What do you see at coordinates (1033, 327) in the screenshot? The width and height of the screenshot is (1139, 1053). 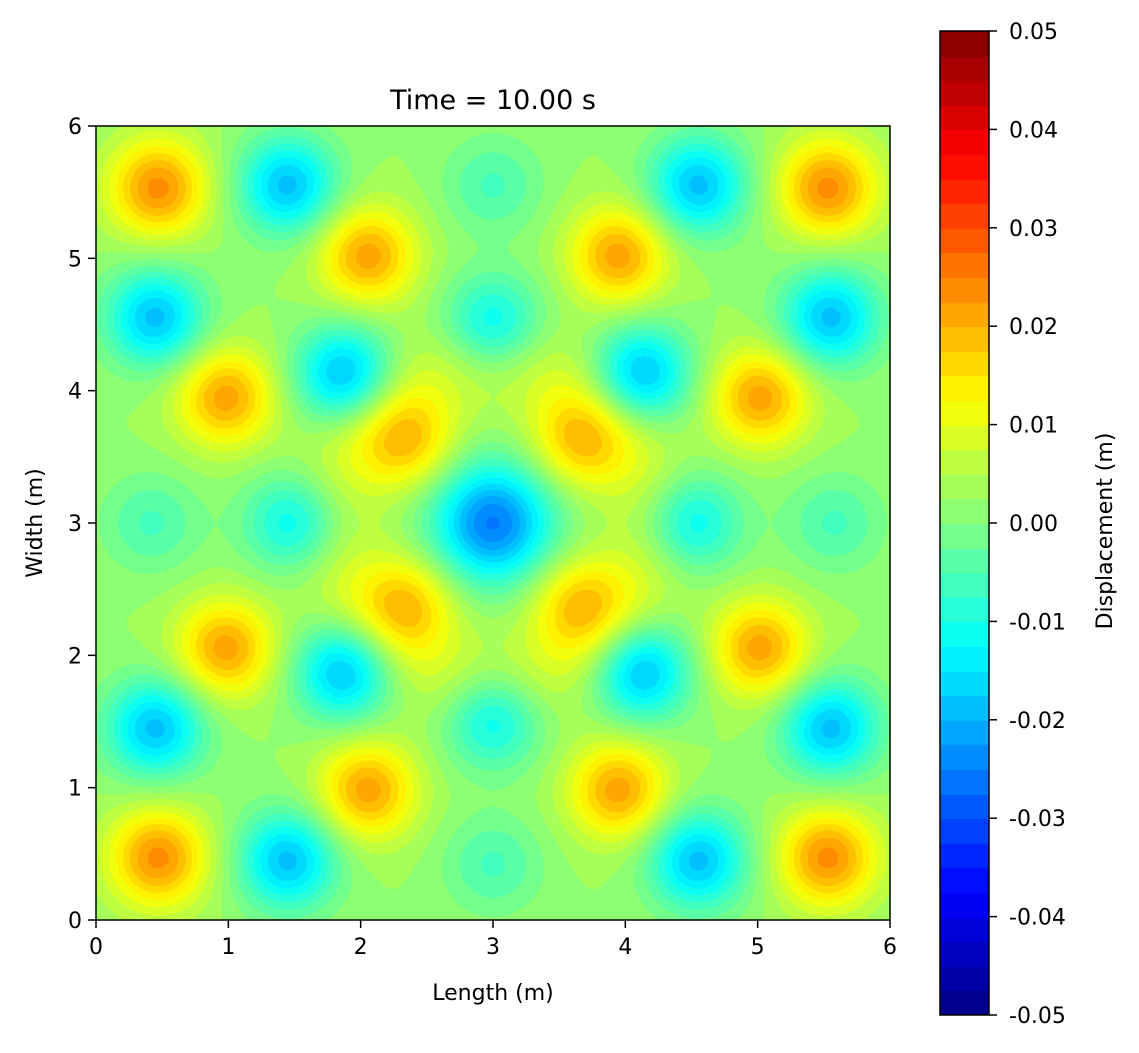 I see `colorbar-tick-label: 0.02` at bounding box center [1033, 327].